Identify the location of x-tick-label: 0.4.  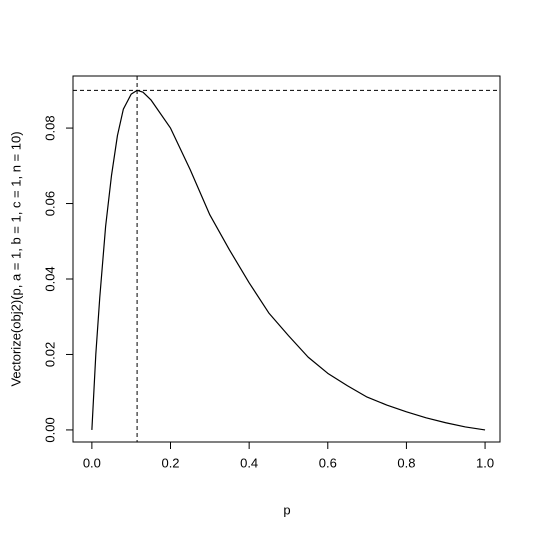
(249, 462).